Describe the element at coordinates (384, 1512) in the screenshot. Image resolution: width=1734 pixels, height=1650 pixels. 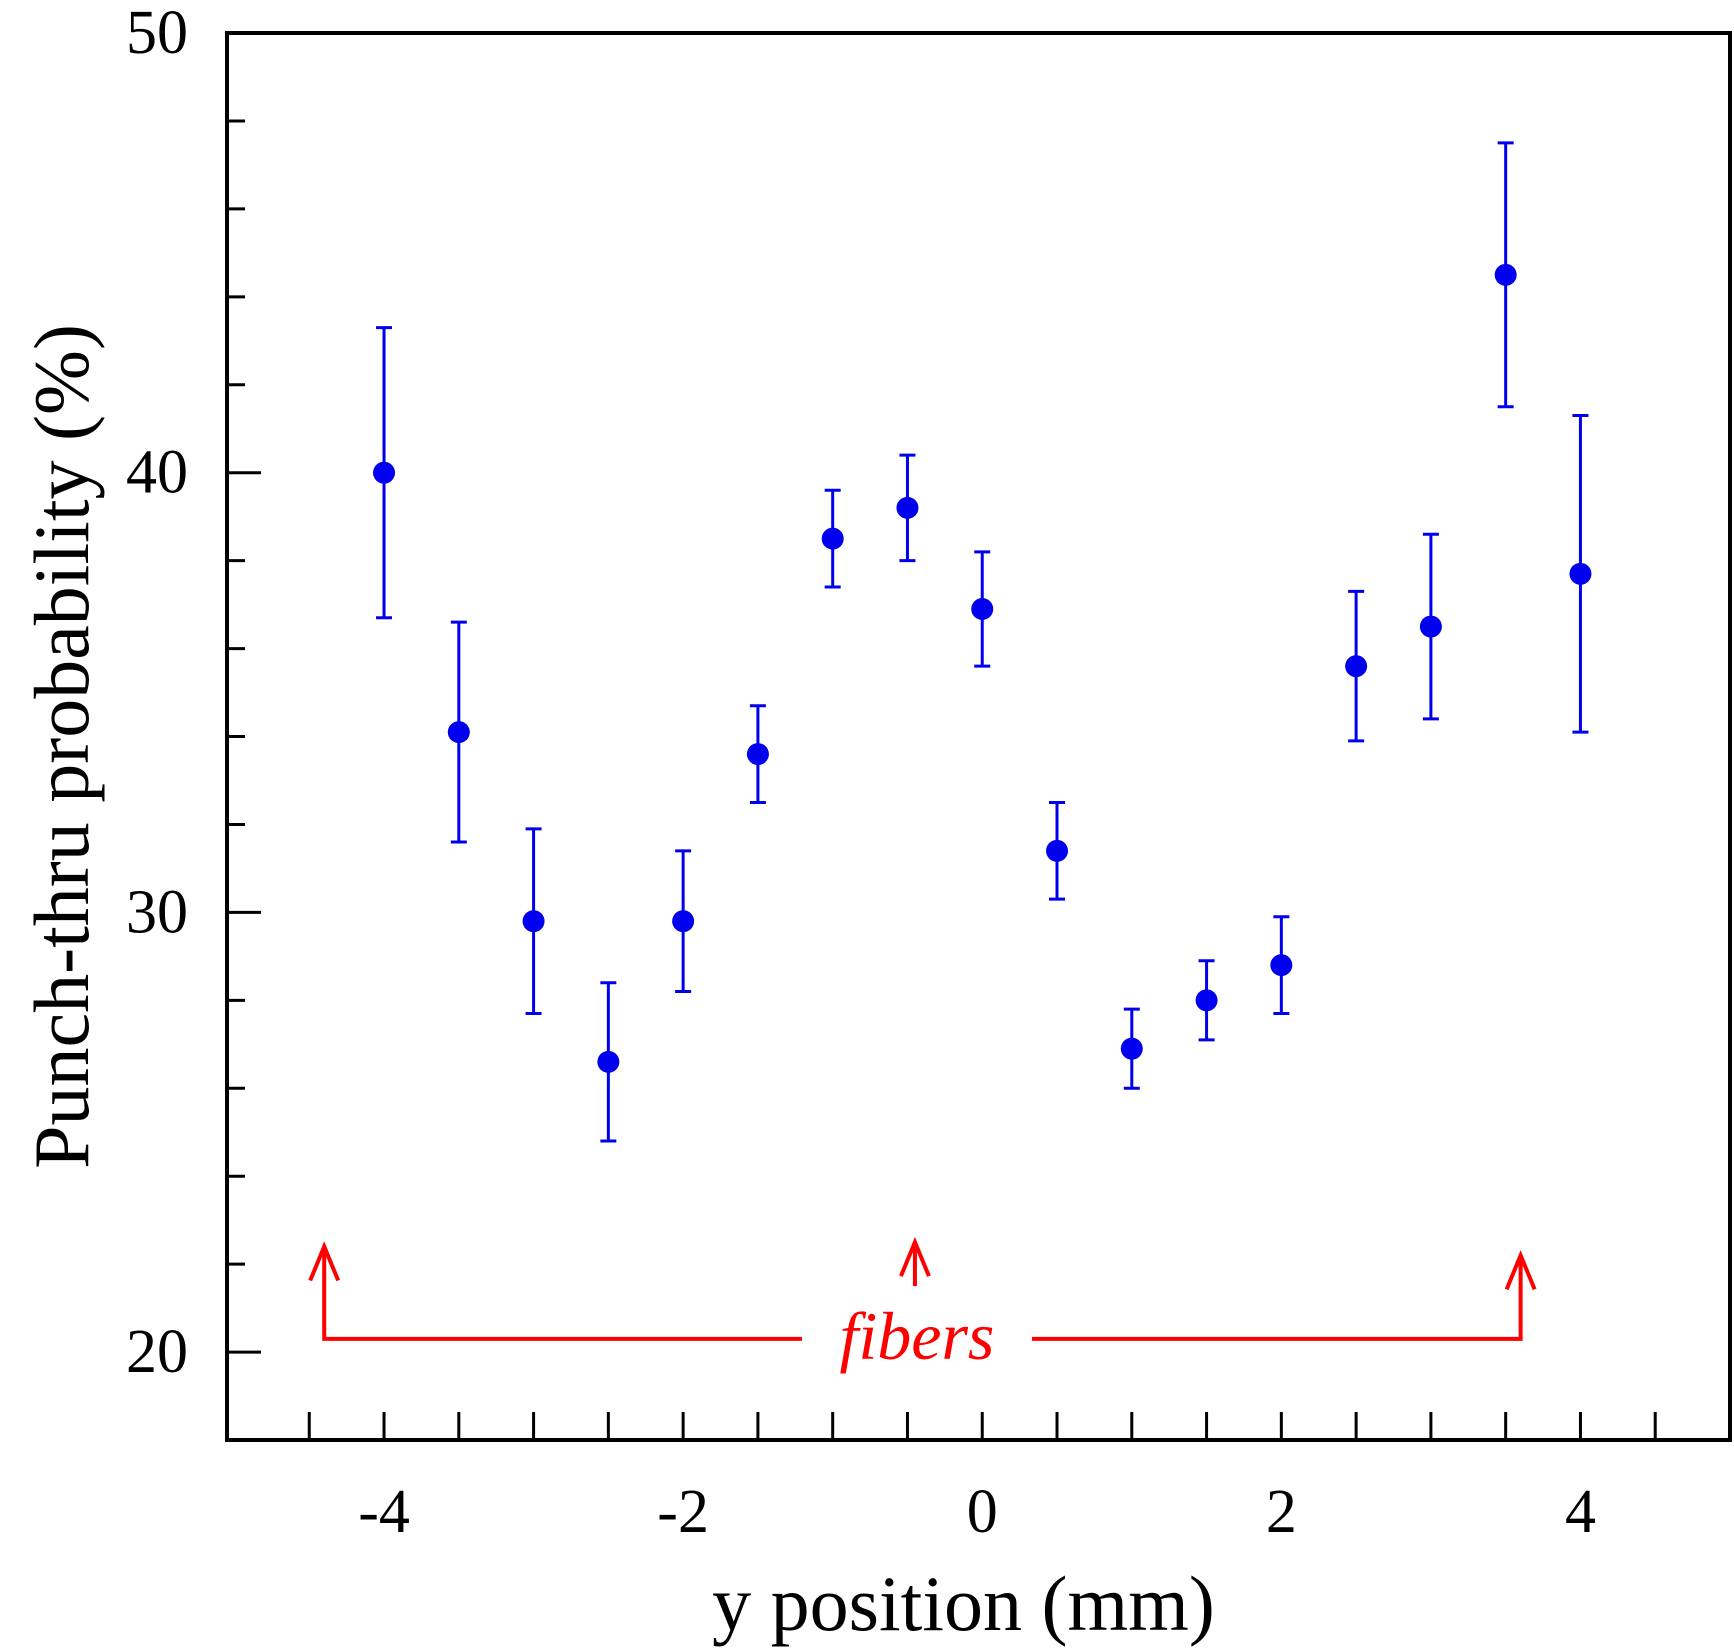
I see `x-tick-label: -4` at that location.